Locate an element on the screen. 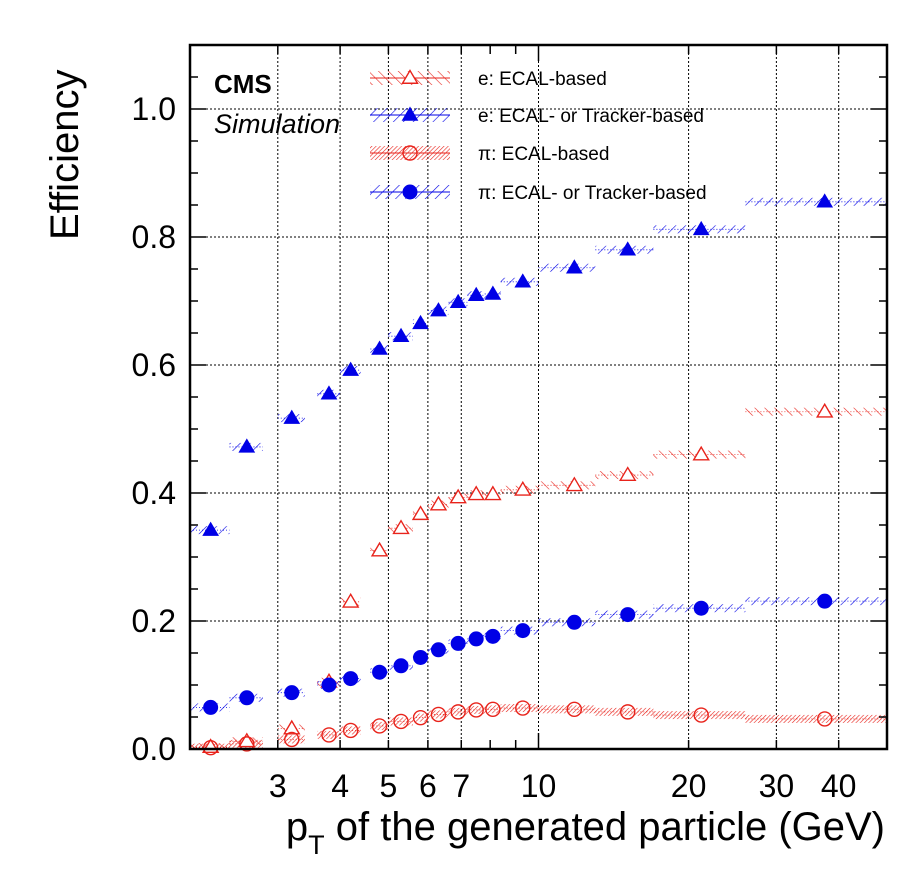 Image resolution: width=922 pixels, height=874 pixels. x-axis-title: pT of the generated particle (GeV) is located at coordinates (585, 832).